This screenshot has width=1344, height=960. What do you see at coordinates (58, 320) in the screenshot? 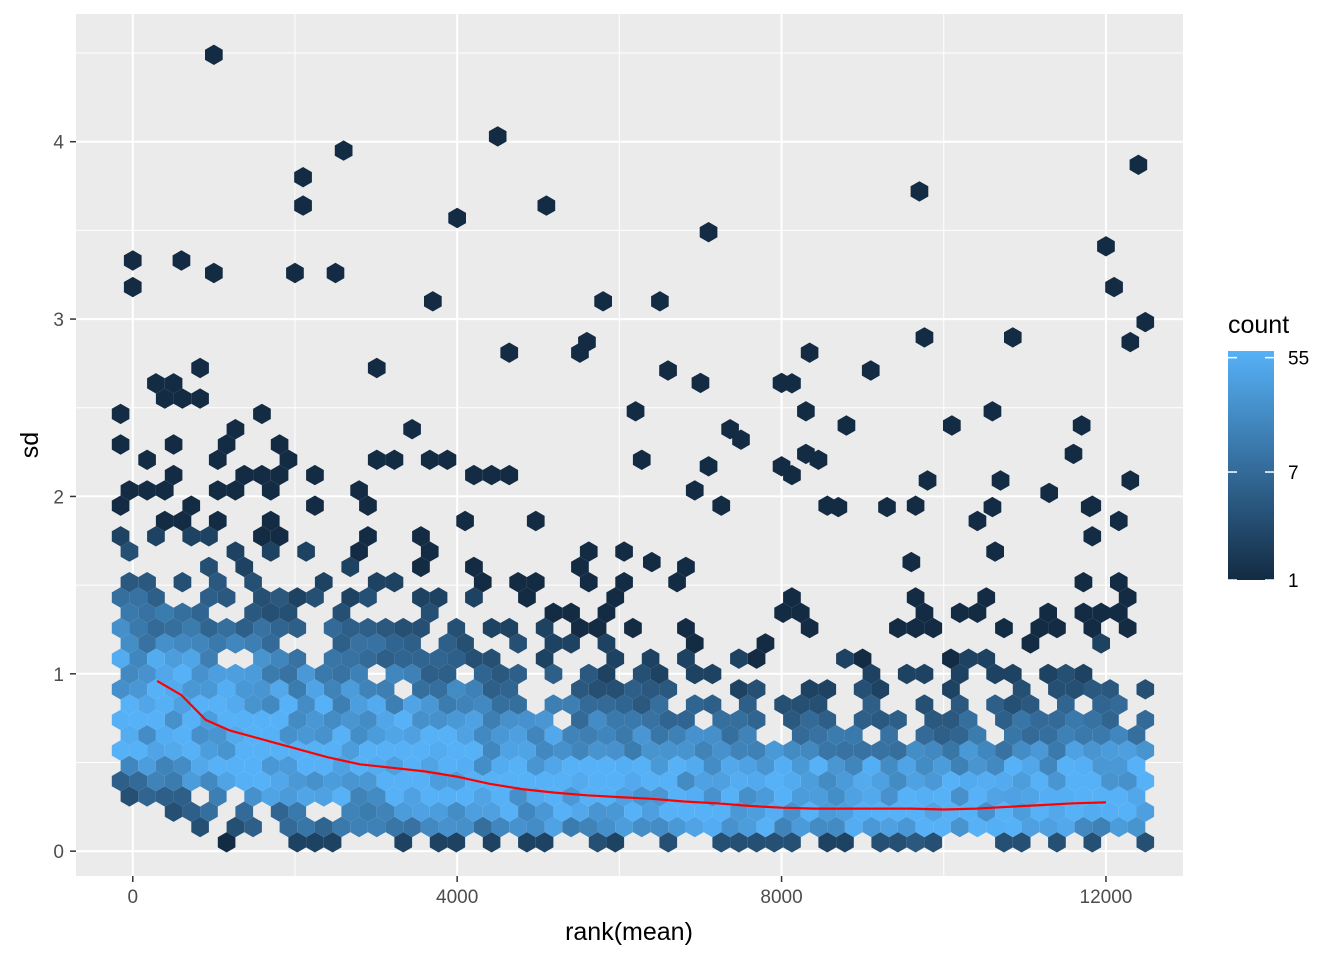
I see `y-tick-label: 3` at bounding box center [58, 320].